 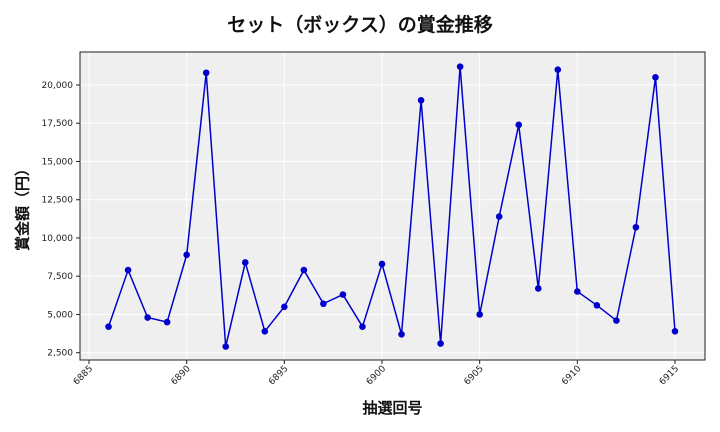 What do you see at coordinates (360, 25) in the screenshot?
I see `chart-title: セット（ボックス）の賞金推移` at bounding box center [360, 25].